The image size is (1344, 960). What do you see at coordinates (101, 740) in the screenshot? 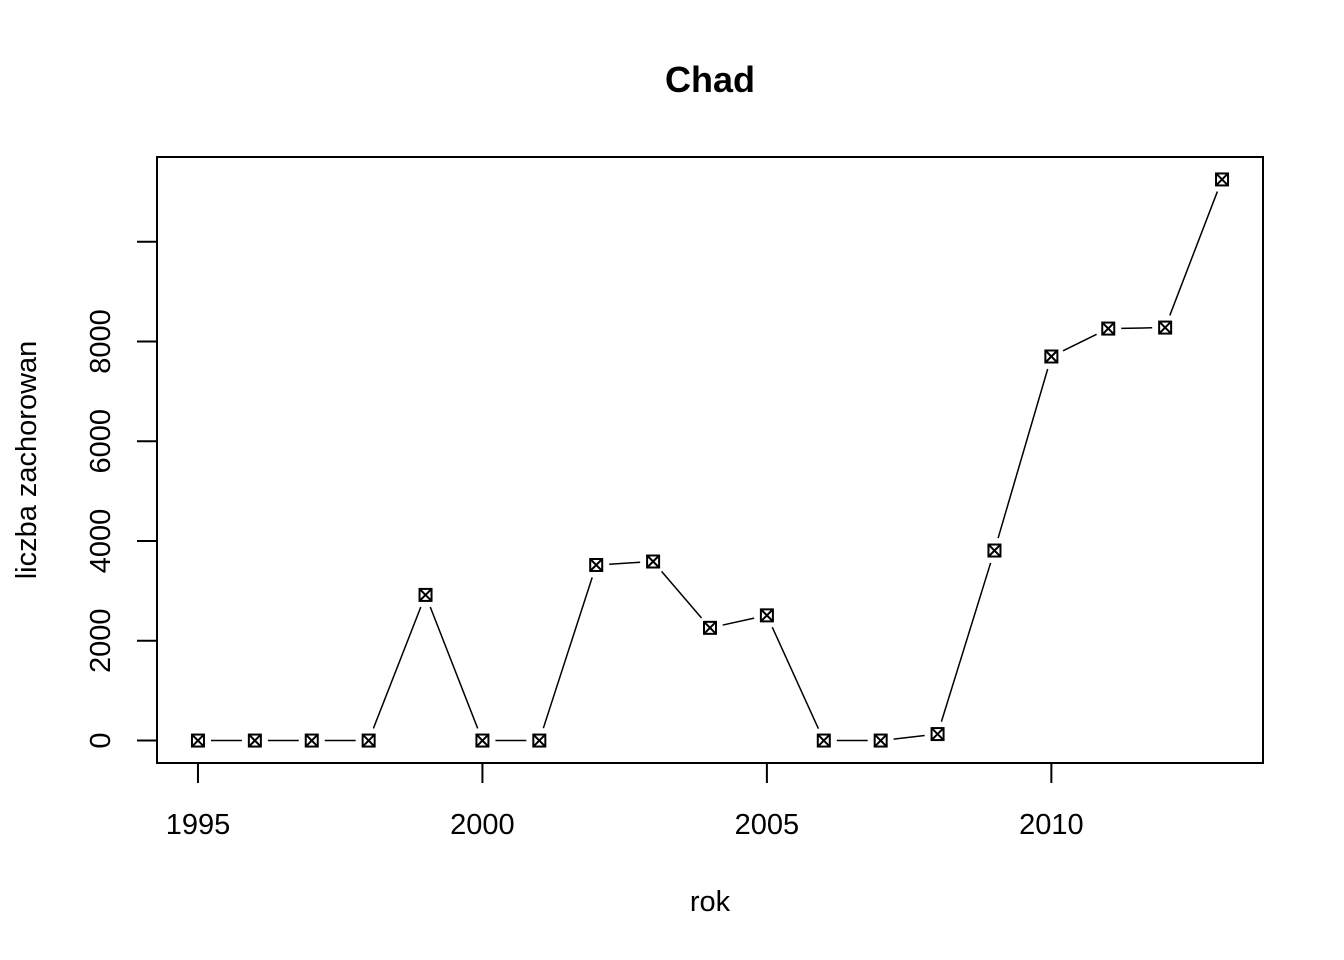
I see `y-tick-label: 0` at bounding box center [101, 740].